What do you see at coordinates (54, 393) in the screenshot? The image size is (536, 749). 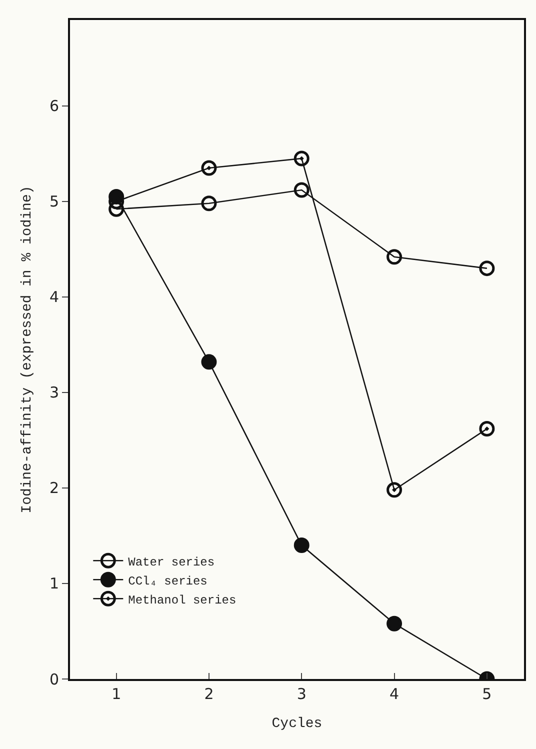 I see `y-tick-label: 3` at bounding box center [54, 393].